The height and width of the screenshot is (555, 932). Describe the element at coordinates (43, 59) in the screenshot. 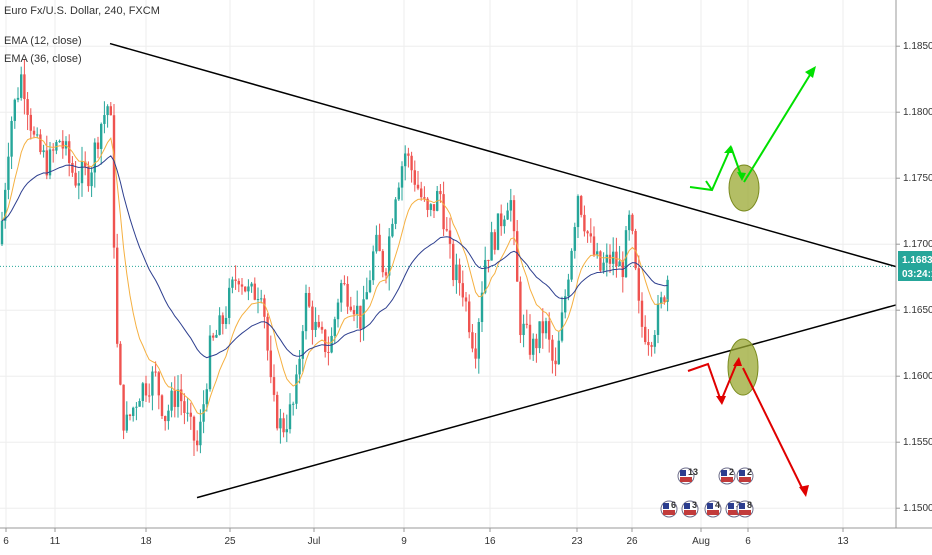

I see `legend-ema-slow: EMA (36, close)` at that location.